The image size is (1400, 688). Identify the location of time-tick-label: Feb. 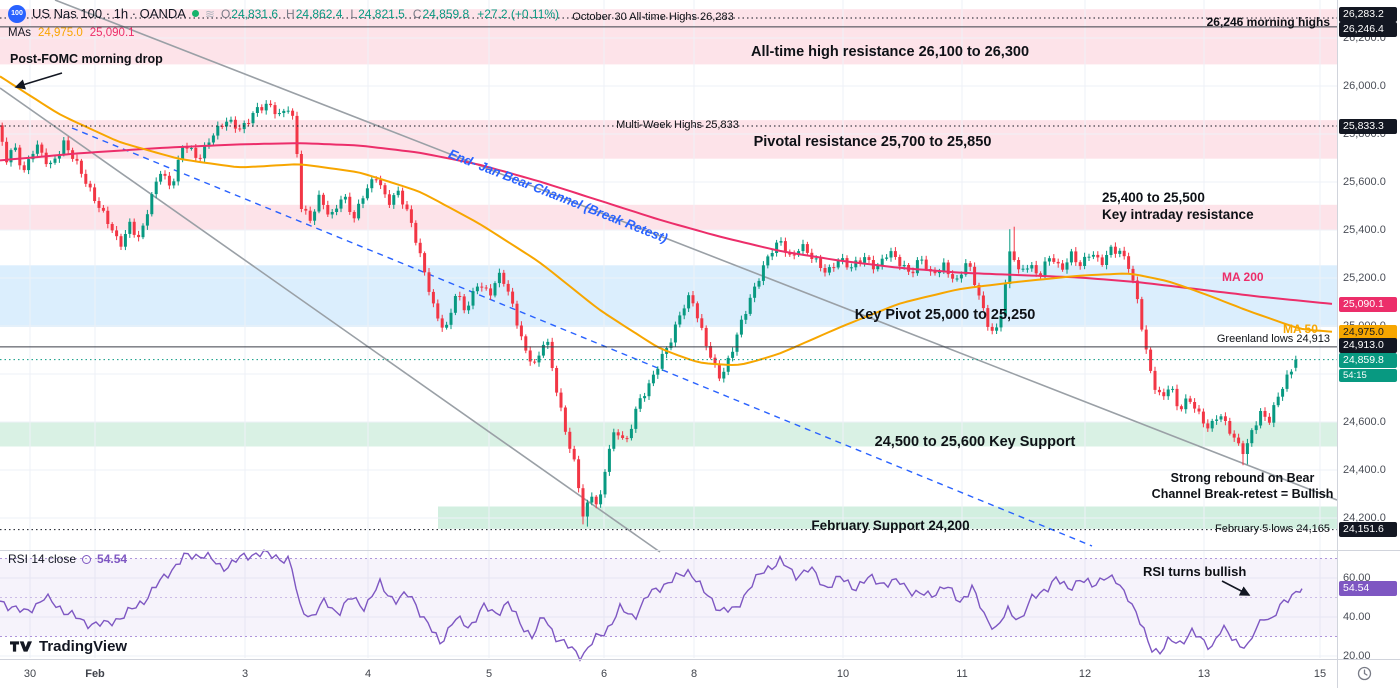
(95, 674).